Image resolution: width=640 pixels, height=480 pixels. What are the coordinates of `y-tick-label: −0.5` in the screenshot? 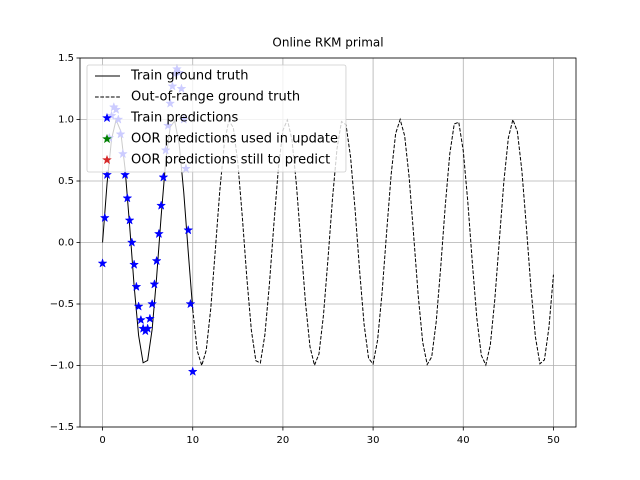 It's located at (62, 304).